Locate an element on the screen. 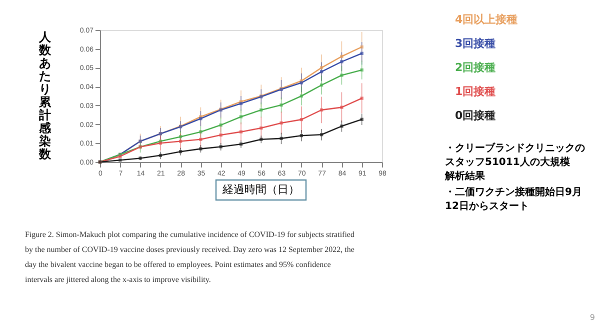 This screenshot has width=600, height=326. text: 2回接種 is located at coordinates (475, 67).